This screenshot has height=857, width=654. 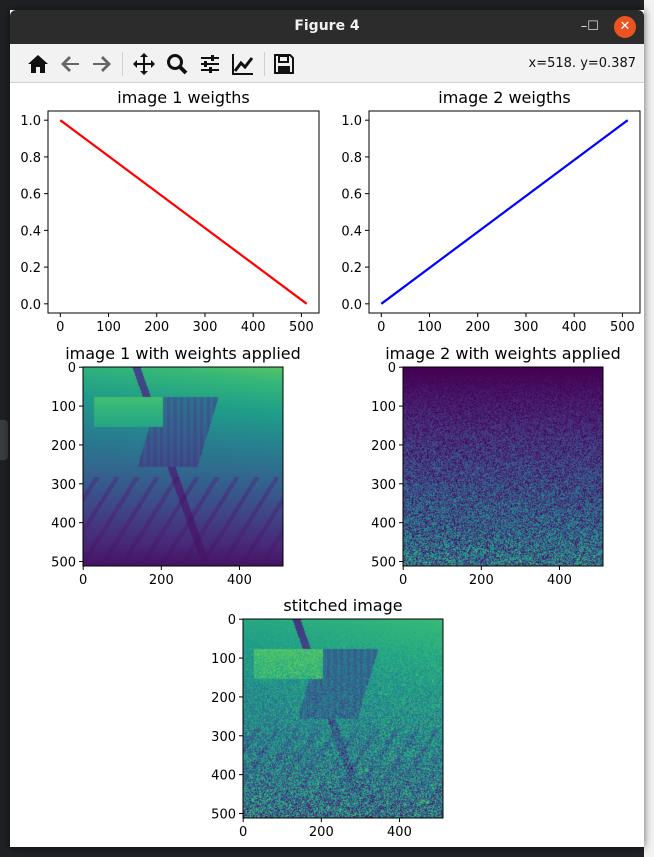 What do you see at coordinates (284, 64) in the screenshot?
I see `save-button` at bounding box center [284, 64].